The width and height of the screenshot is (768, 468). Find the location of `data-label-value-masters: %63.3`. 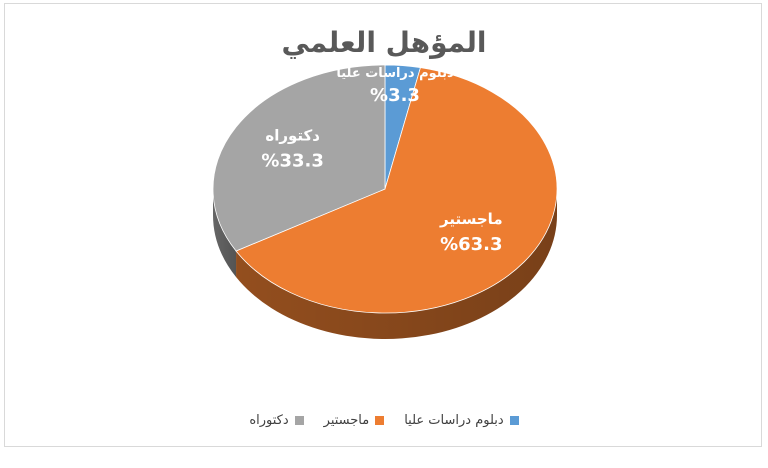

data-label-value-masters: %63.3 is located at coordinates (471, 244).